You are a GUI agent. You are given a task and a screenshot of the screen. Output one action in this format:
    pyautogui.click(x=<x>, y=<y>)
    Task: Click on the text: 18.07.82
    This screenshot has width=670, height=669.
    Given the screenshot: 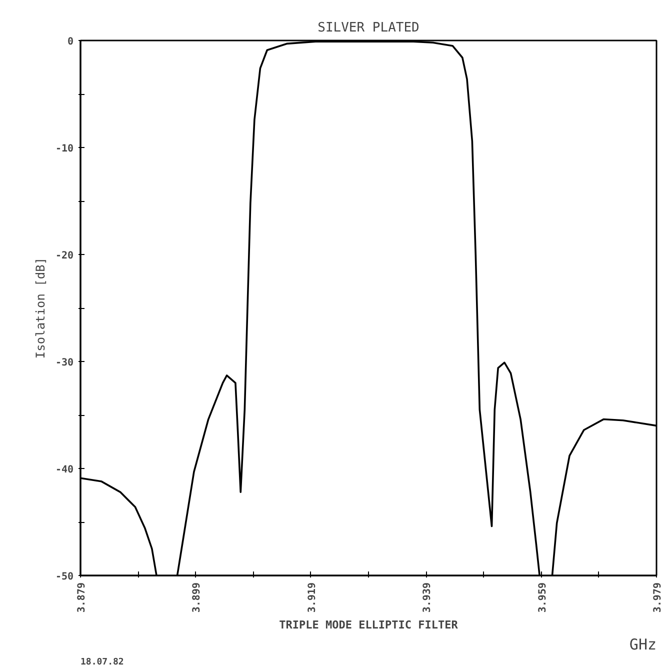 What is the action you would take?
    pyautogui.click(x=102, y=663)
    